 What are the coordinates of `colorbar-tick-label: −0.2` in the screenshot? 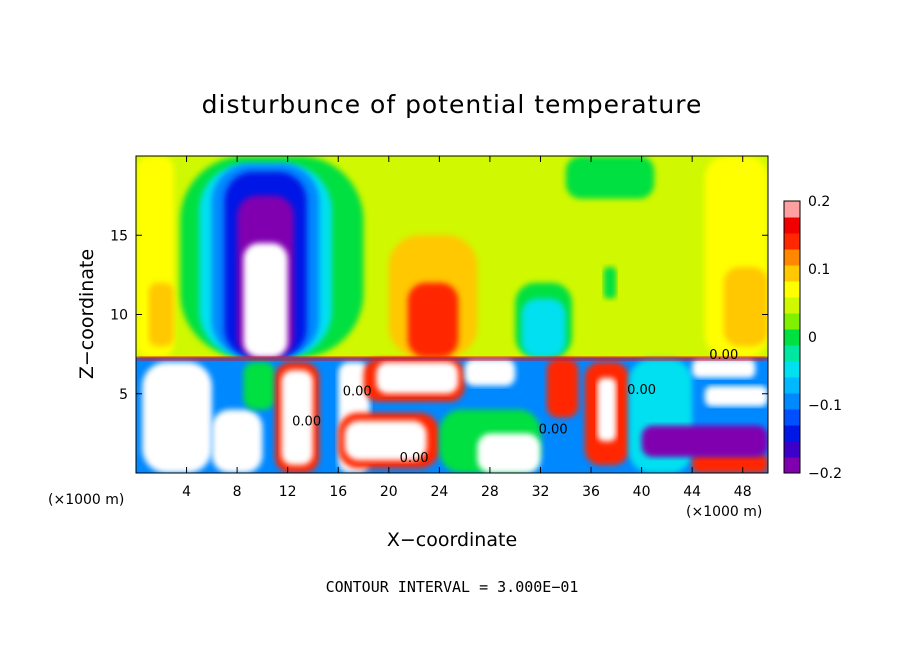 It's located at (825, 474).